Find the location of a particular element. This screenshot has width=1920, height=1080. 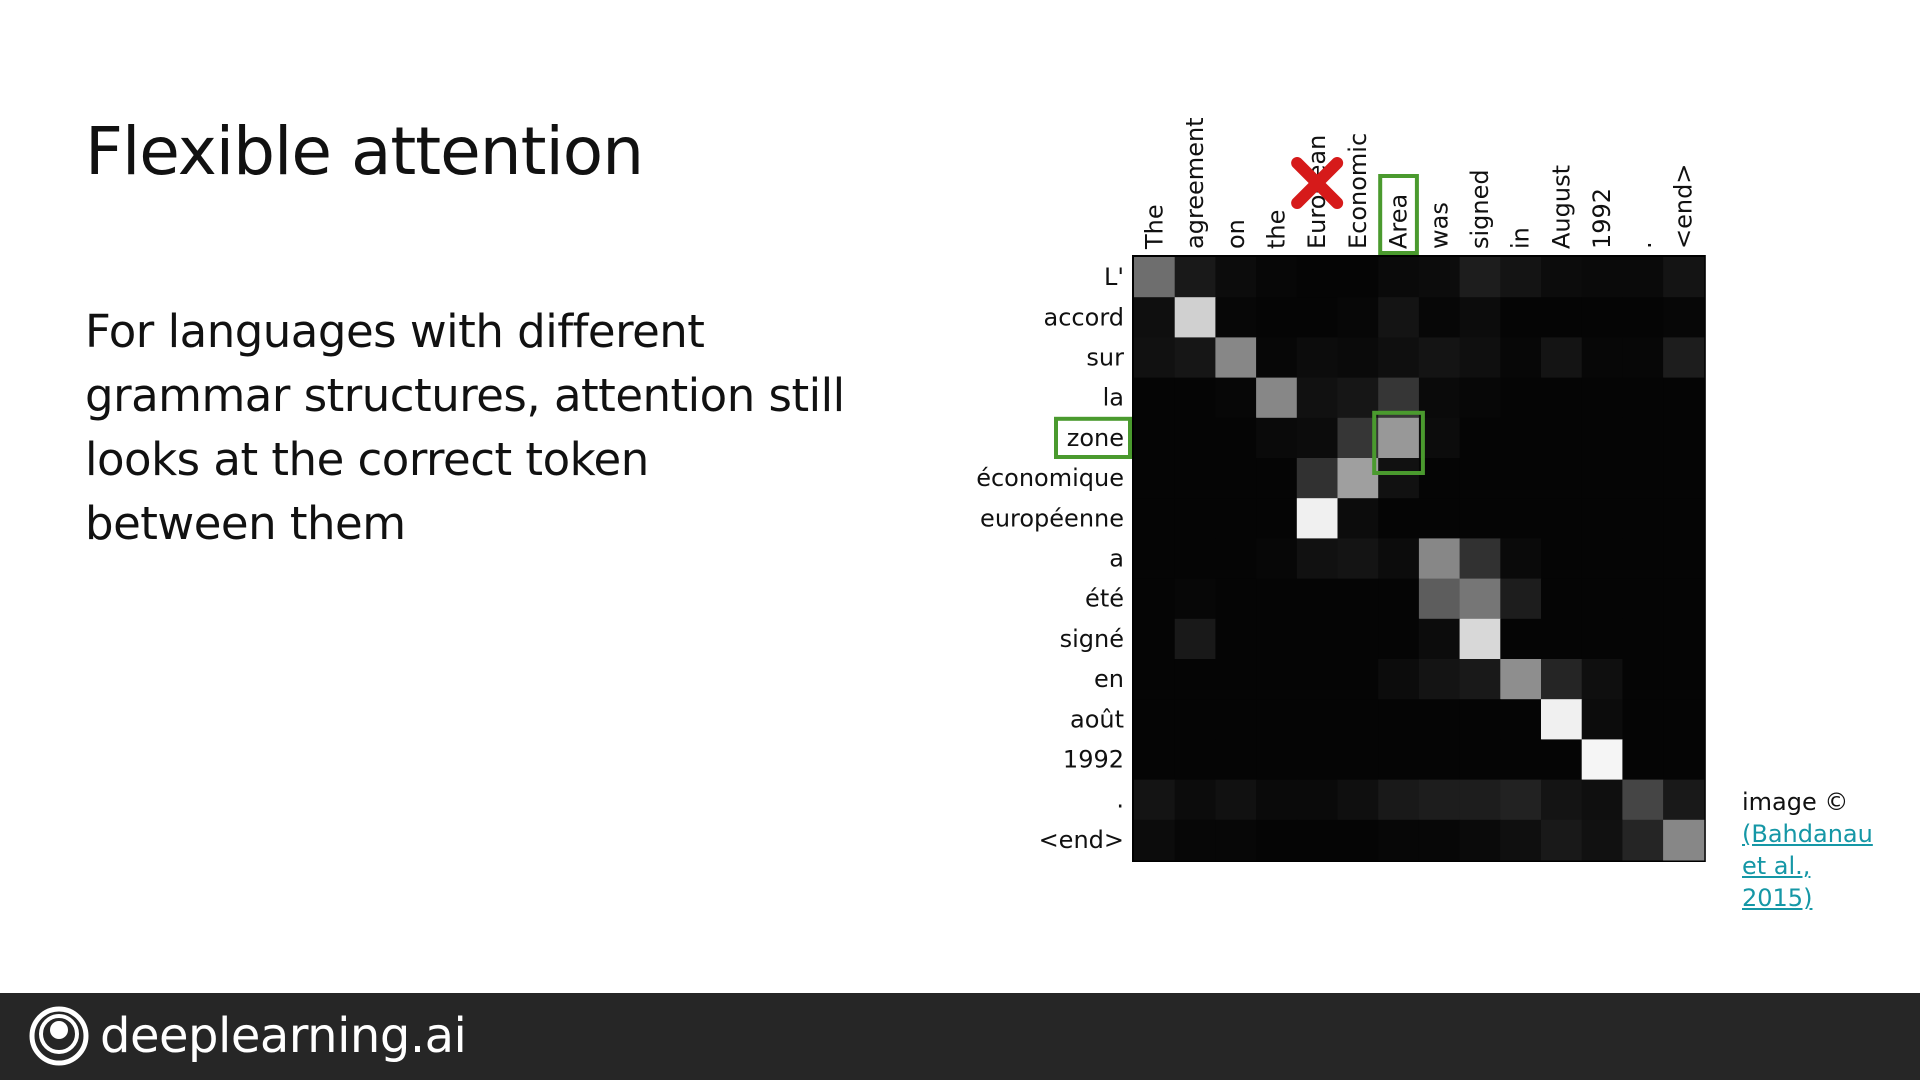

x-axis-token: August is located at coordinates (1561, 207).